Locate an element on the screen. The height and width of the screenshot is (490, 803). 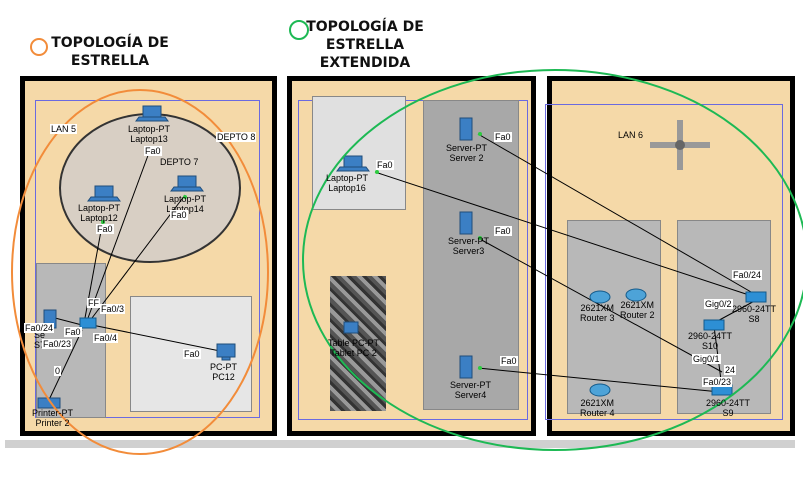
switch7-label: Se S7 is located at coordinates (40, 340).